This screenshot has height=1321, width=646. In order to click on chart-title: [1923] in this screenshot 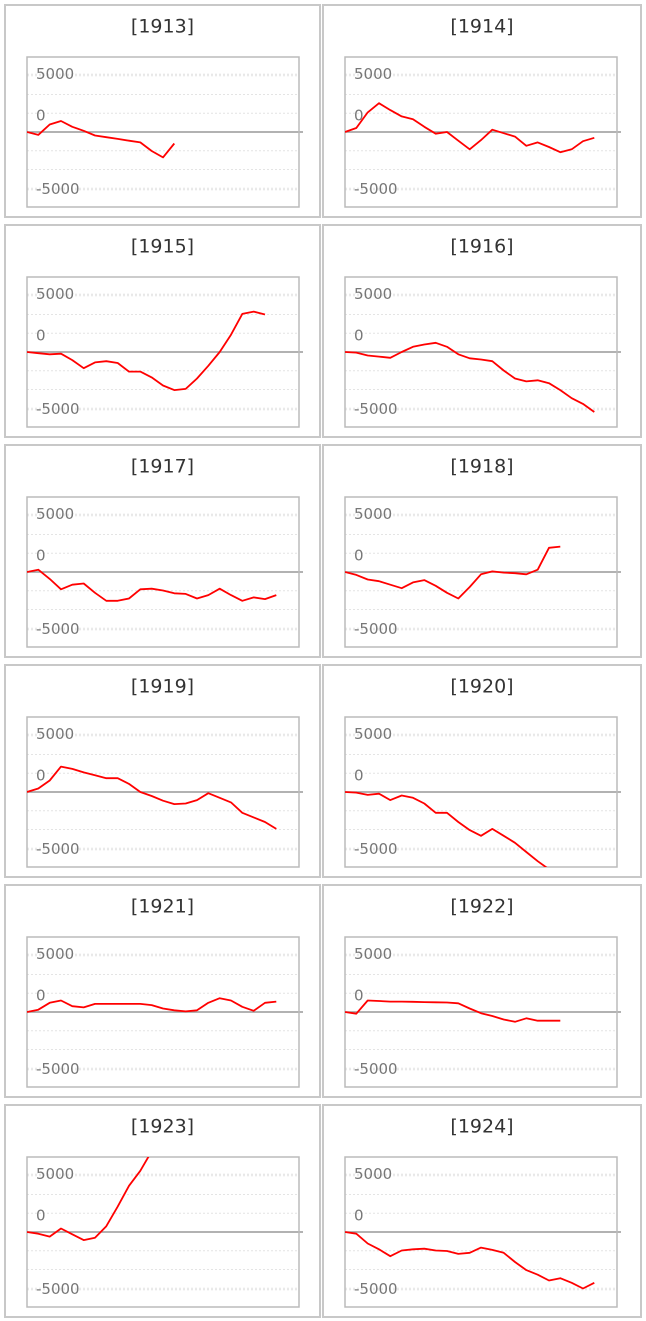, I will do `click(162, 1127)`.